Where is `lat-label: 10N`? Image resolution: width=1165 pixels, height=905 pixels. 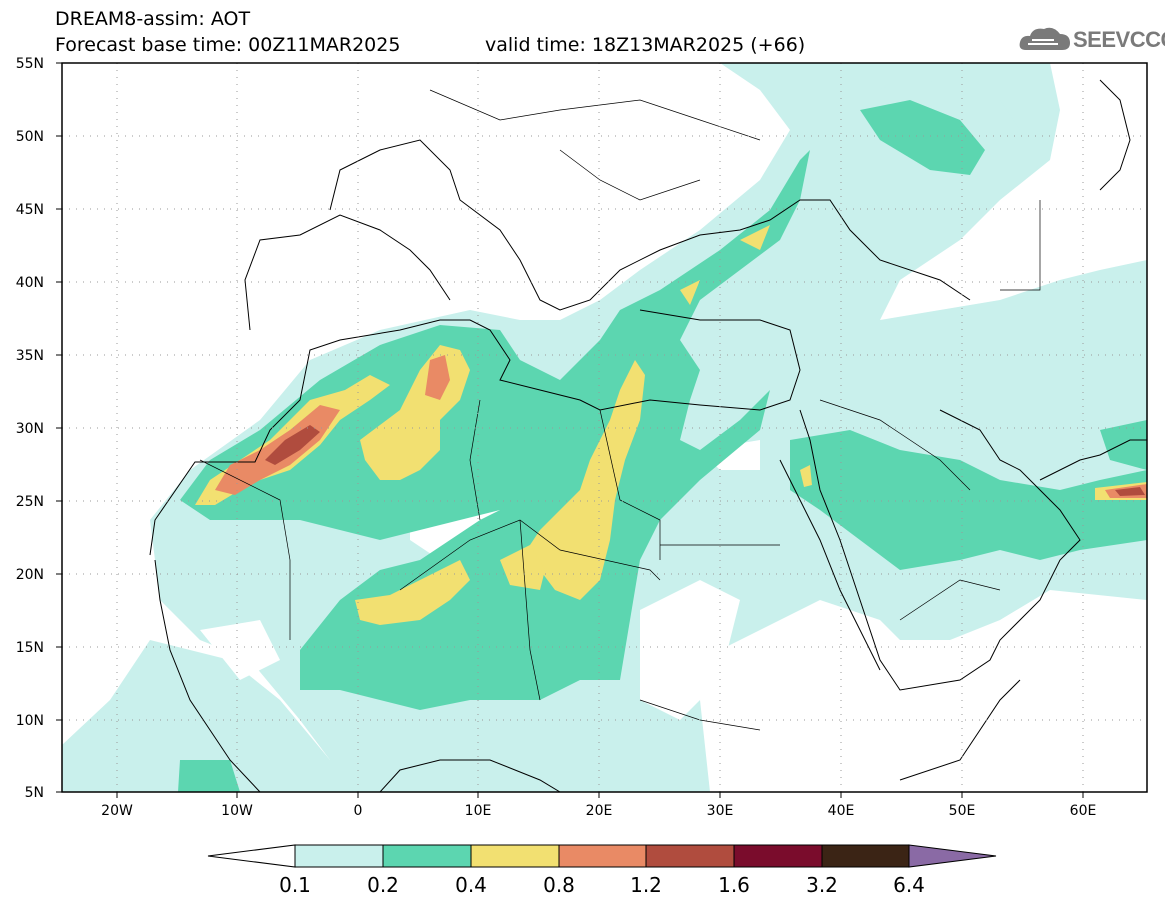 lat-label: 10N is located at coordinates (30, 721).